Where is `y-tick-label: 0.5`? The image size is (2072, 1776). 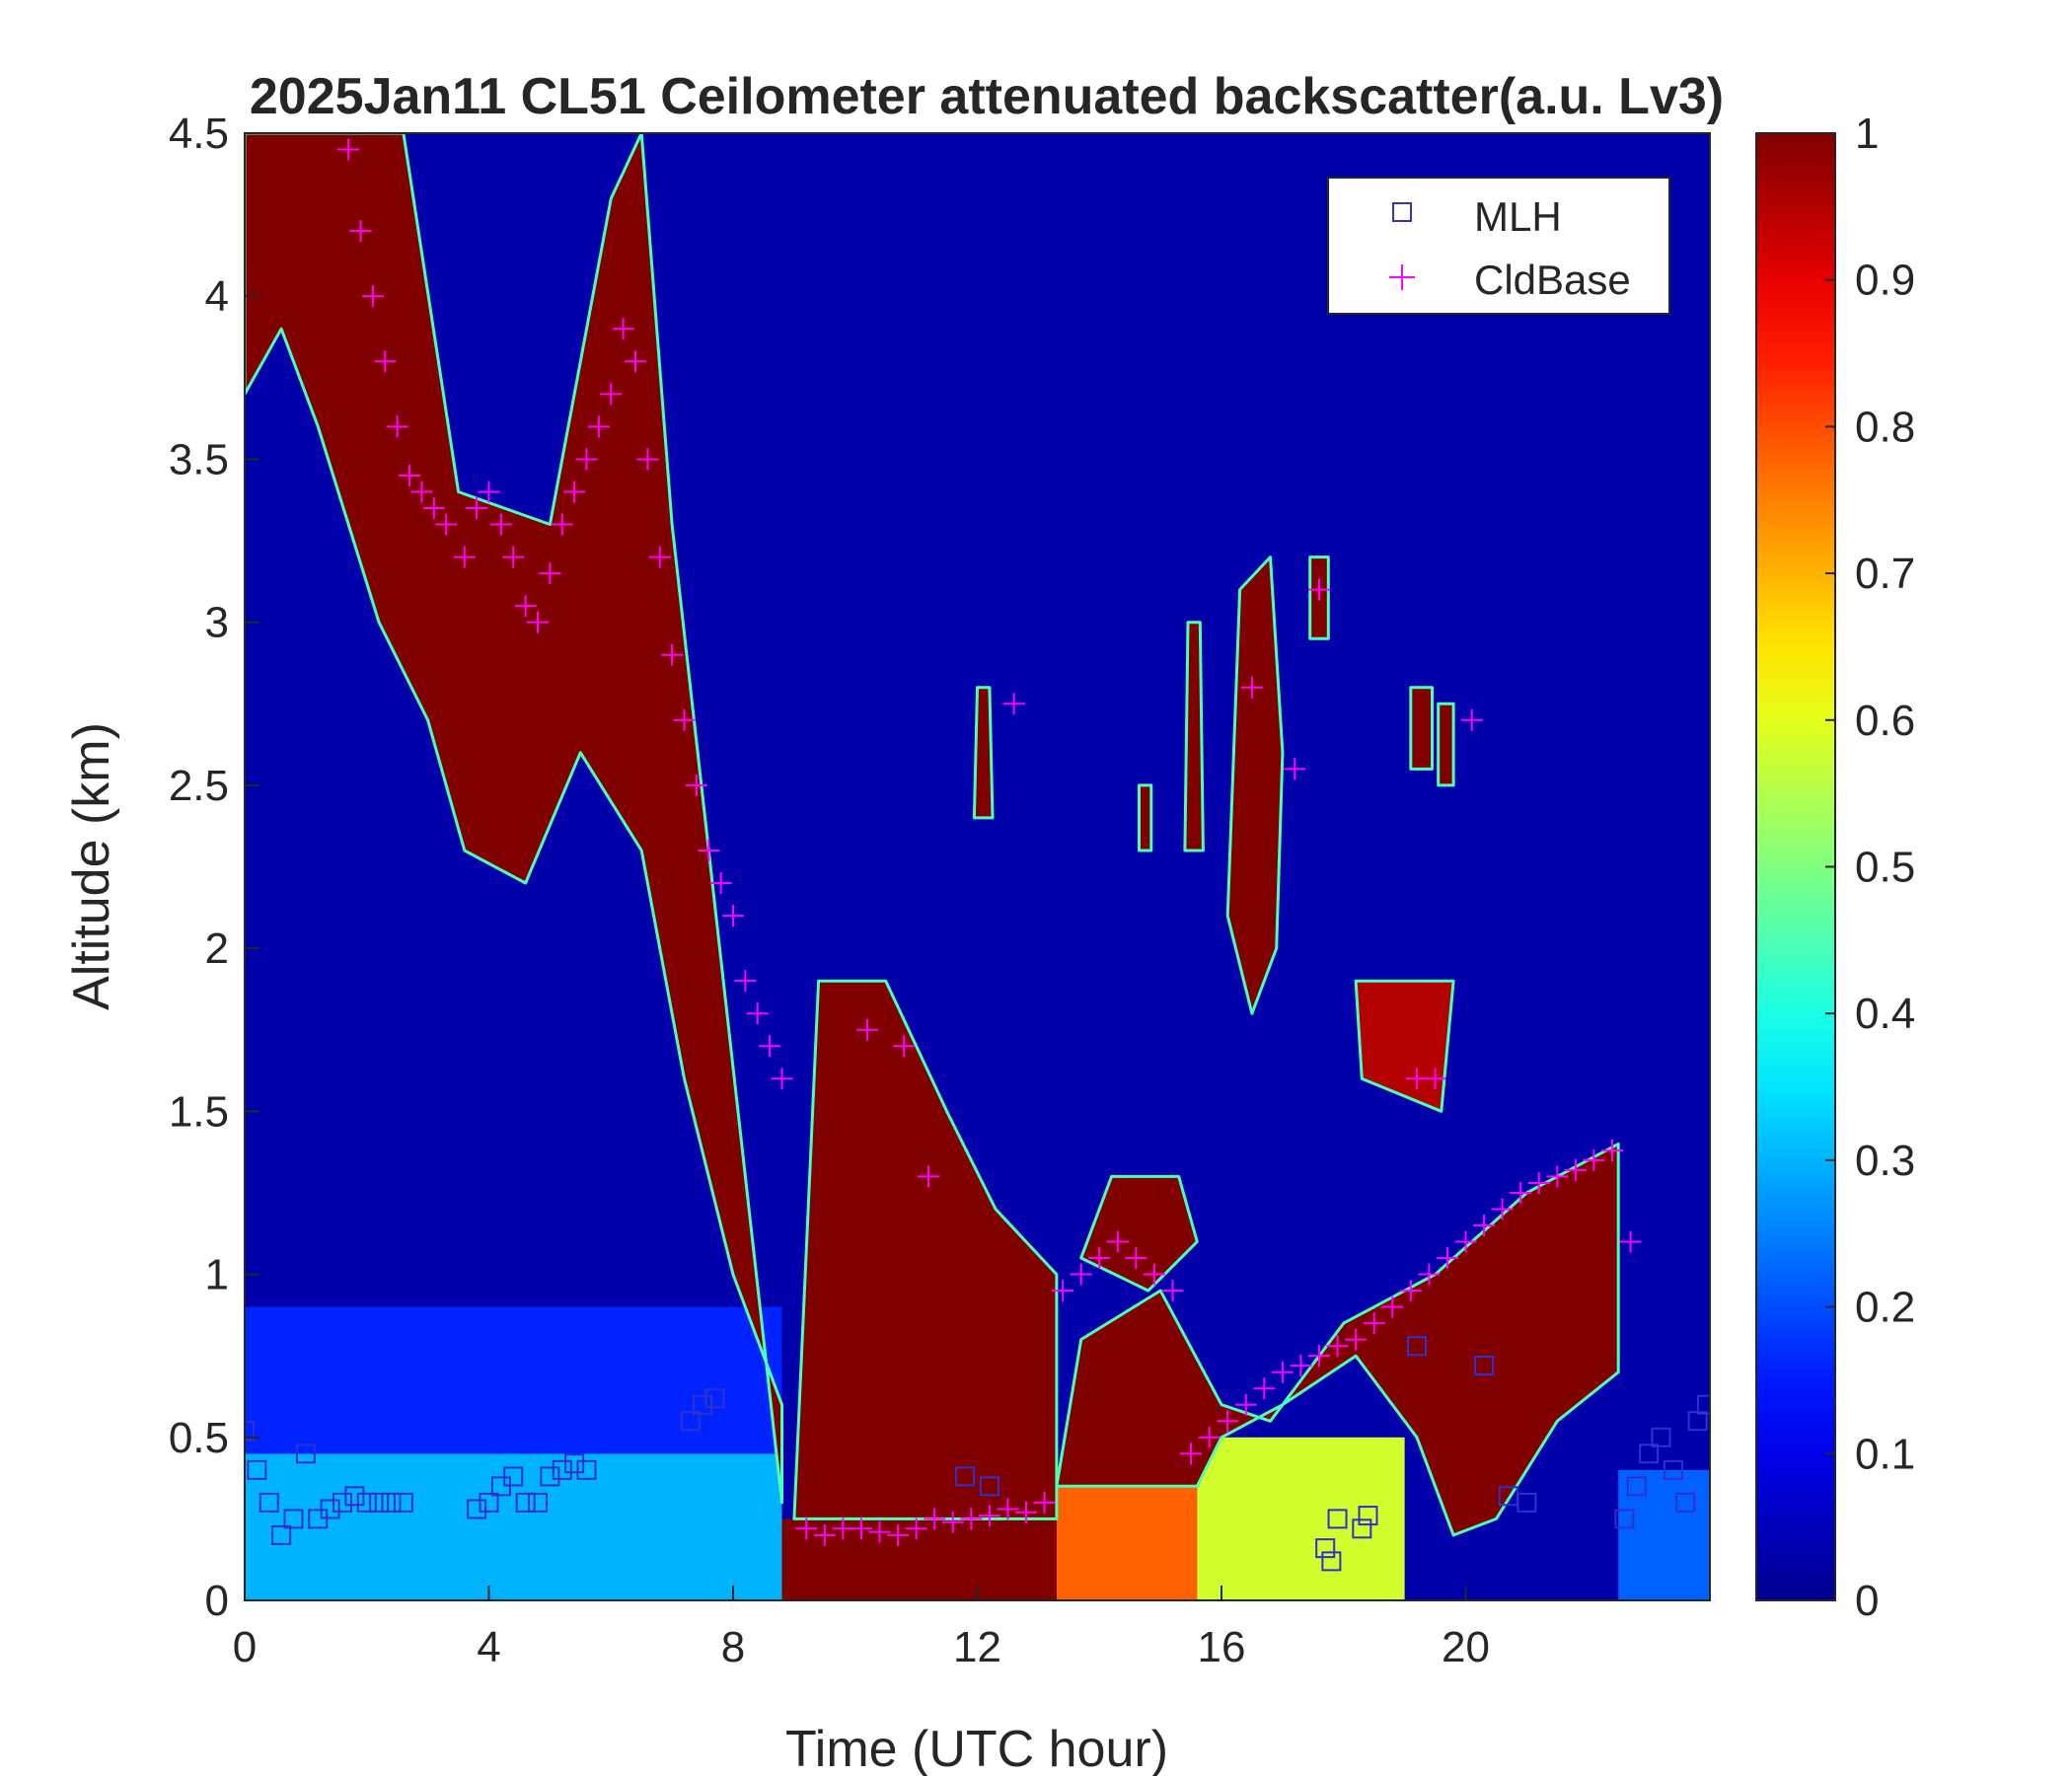 y-tick-label: 0.5 is located at coordinates (199, 1438).